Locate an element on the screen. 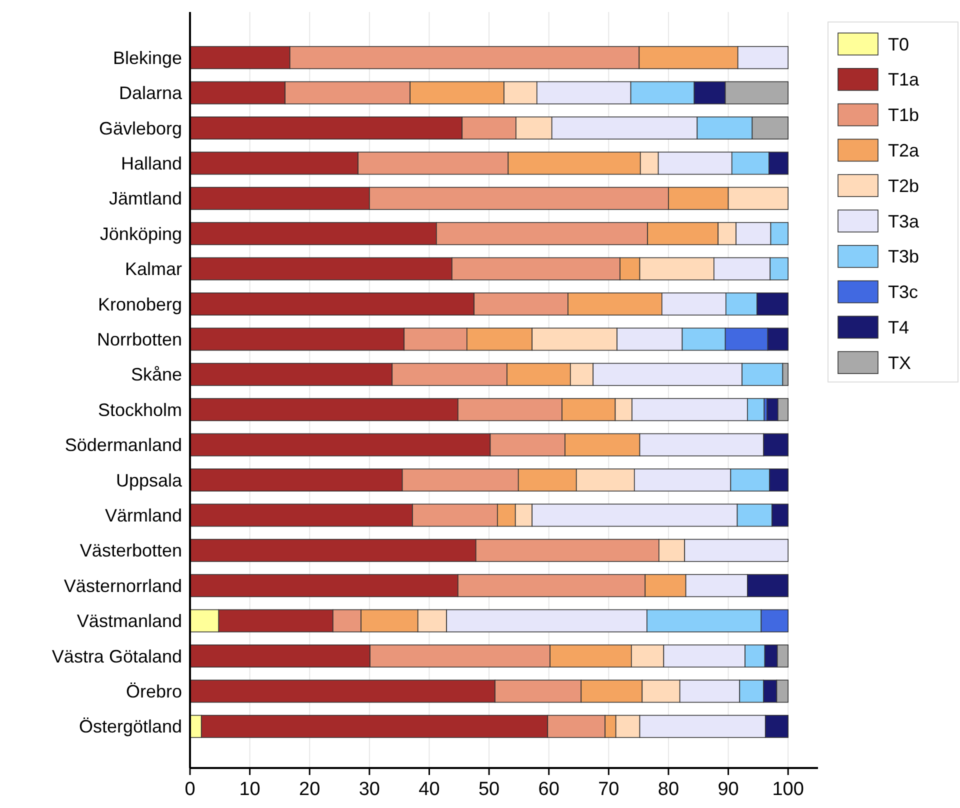 The height and width of the screenshot is (808, 960). legend-label: T0 is located at coordinates (899, 44).